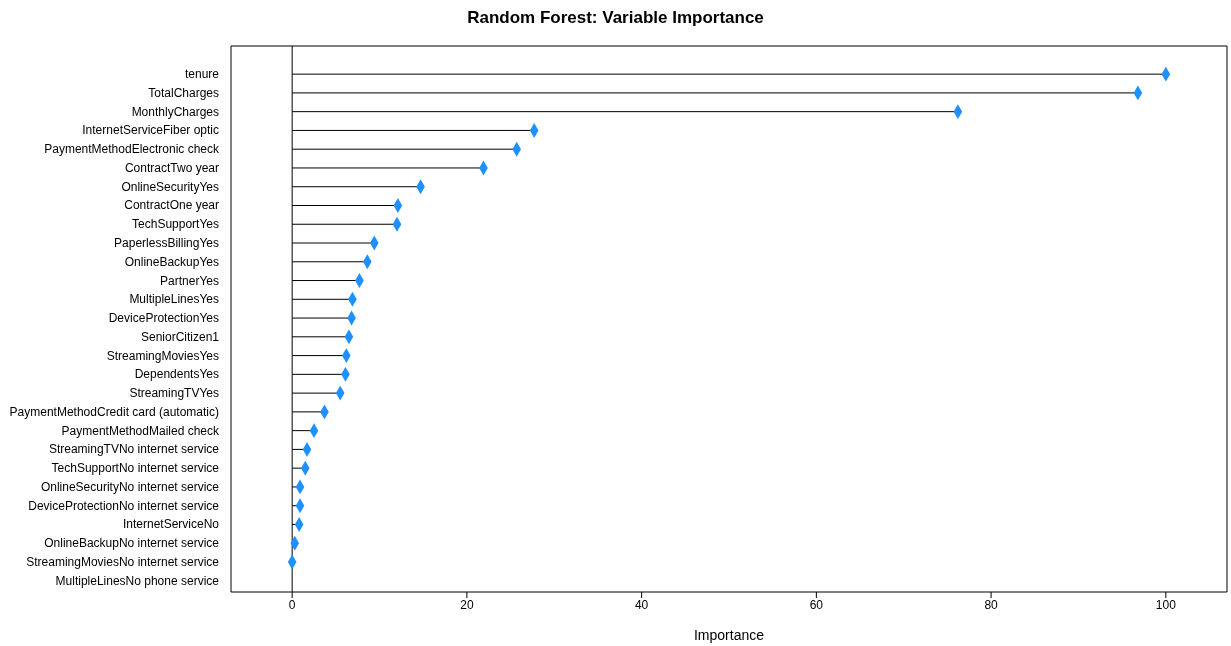  I want to click on y-tick-label: OnlineSecurityNo internet service, so click(130, 486).